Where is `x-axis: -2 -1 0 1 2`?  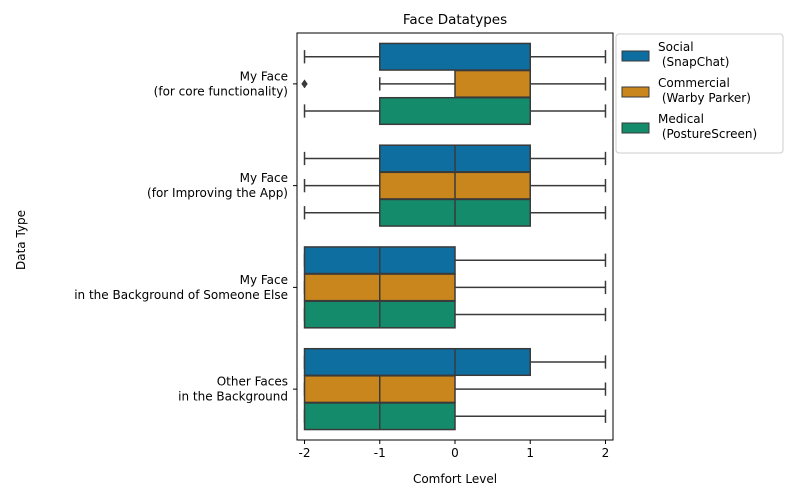 x-axis: -2 -1 0 1 2 is located at coordinates (454, 450).